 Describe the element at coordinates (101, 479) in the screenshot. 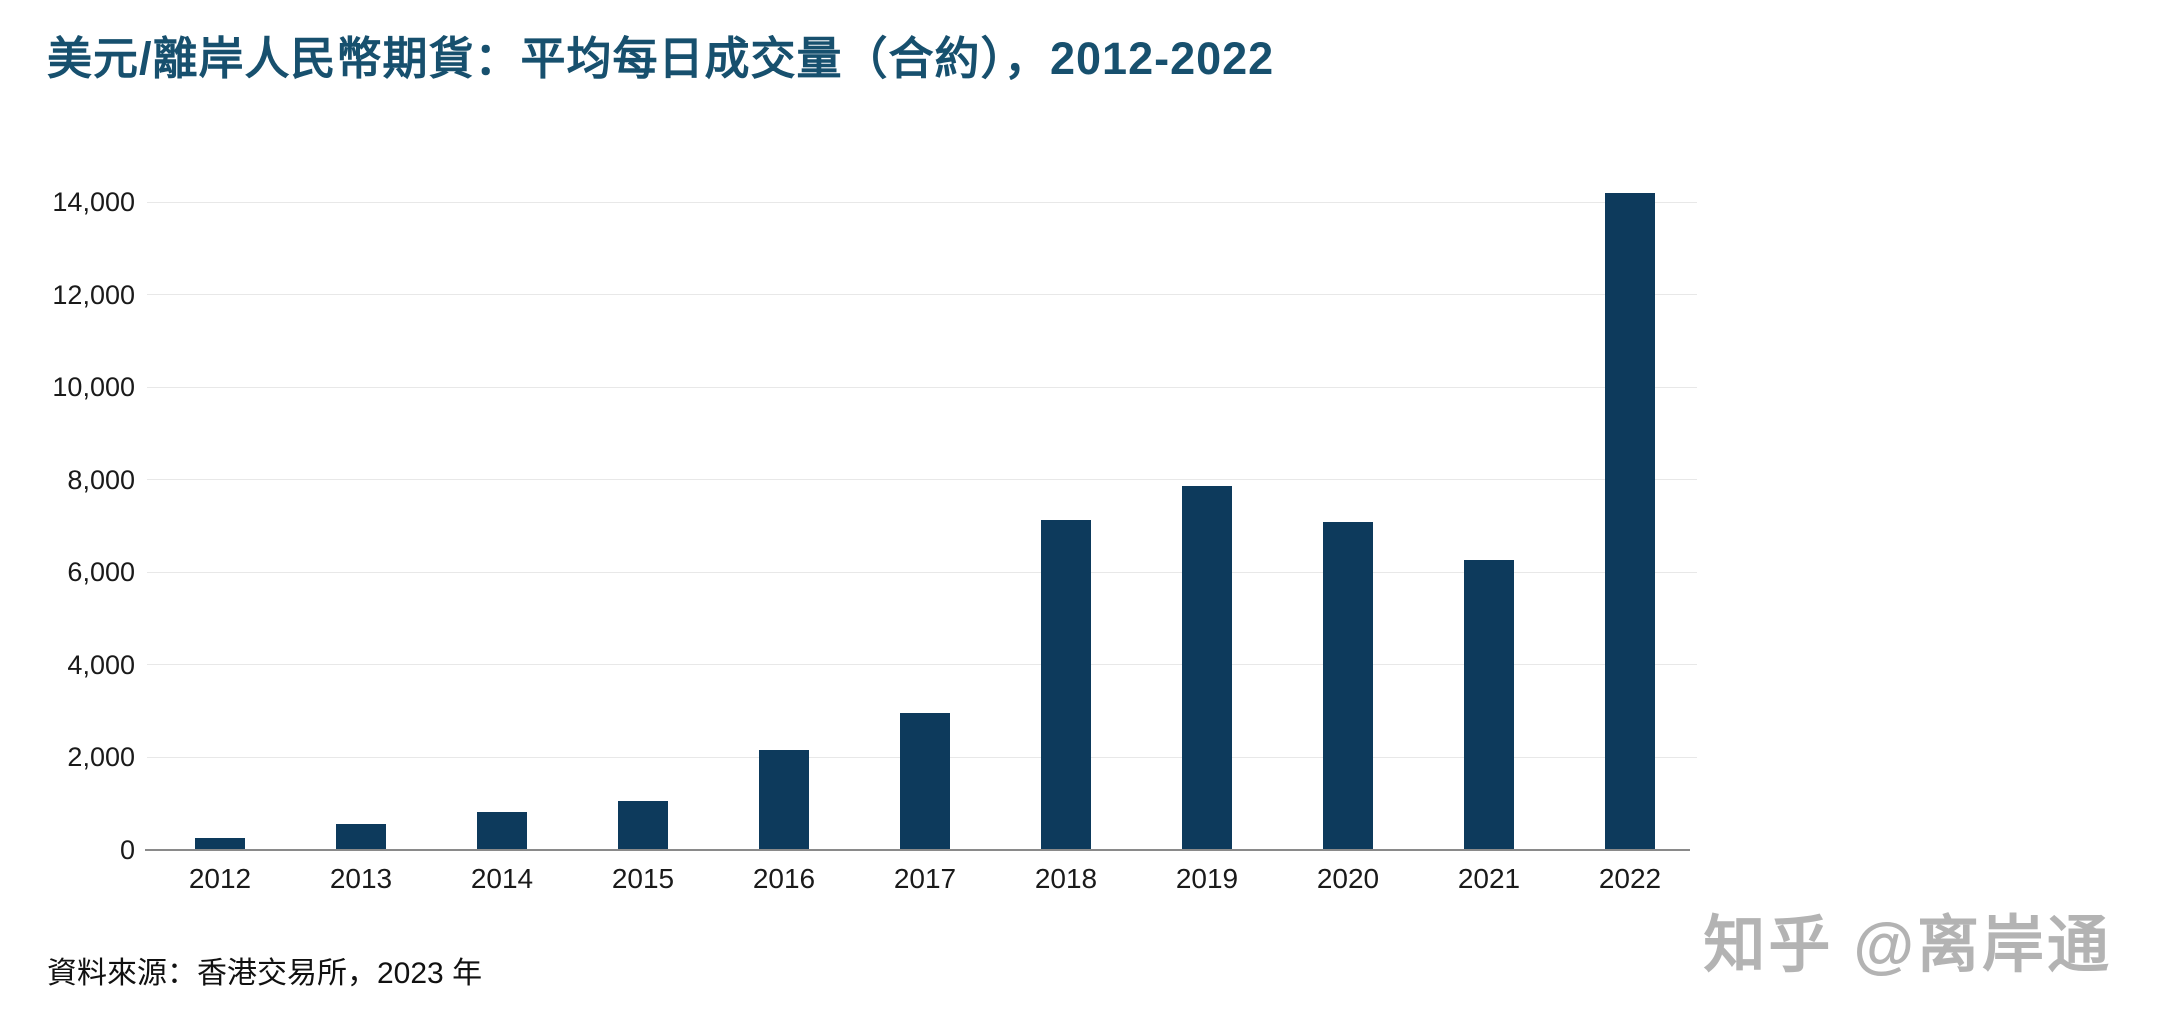

I see `y-tick-label-8000: 8,000` at that location.